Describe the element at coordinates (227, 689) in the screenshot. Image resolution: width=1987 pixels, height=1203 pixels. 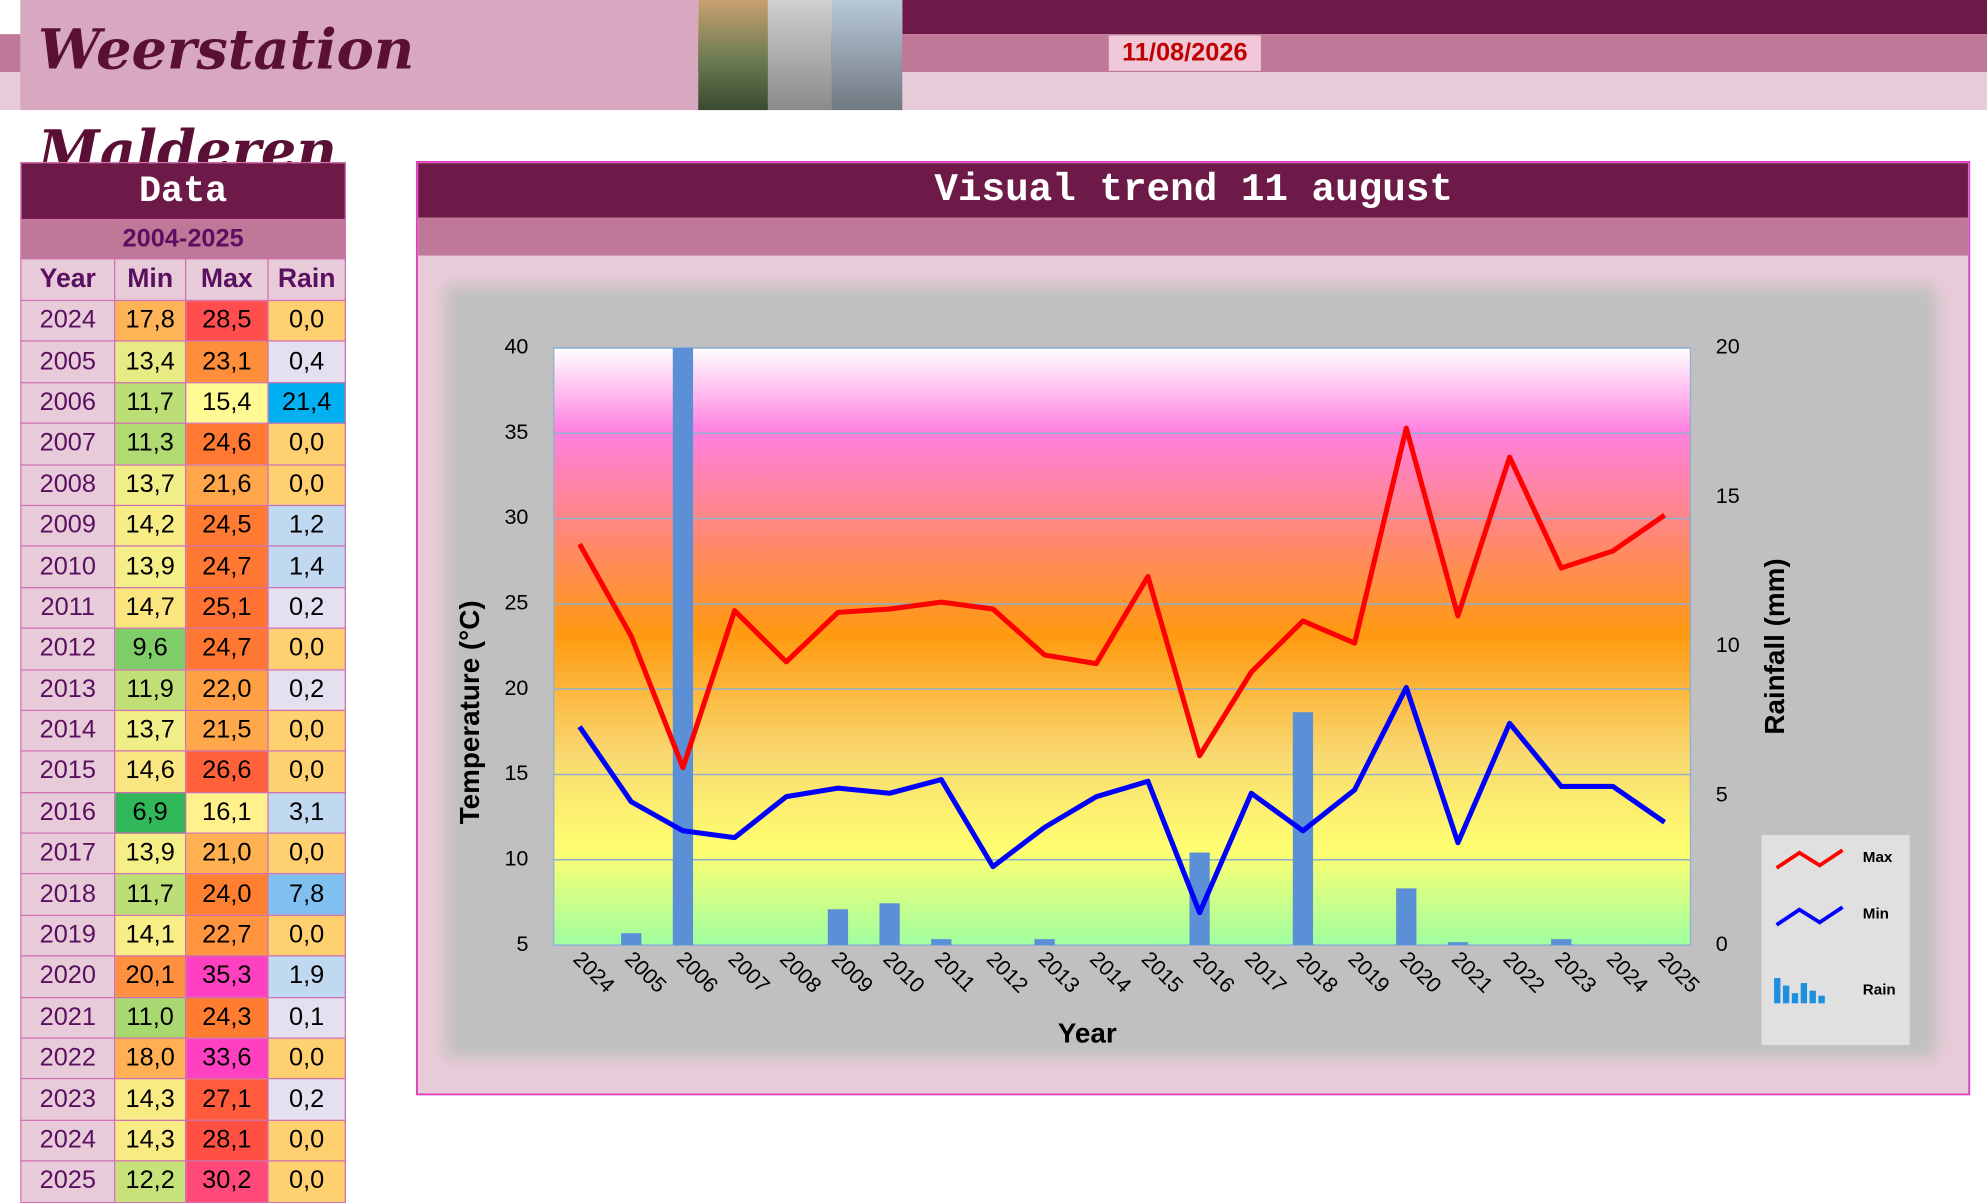
I see `value-cell: 22,0` at that location.